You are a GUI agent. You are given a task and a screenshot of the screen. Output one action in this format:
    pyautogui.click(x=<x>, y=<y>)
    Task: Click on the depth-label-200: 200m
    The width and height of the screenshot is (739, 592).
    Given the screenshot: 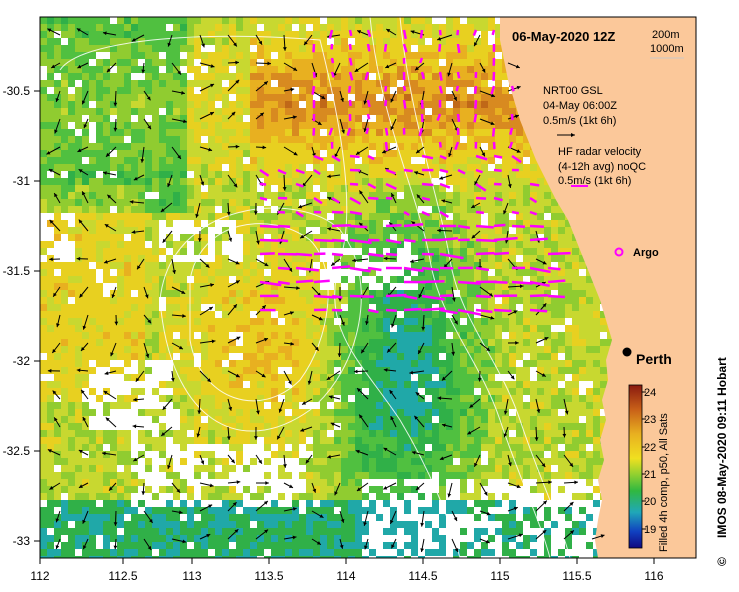 What is the action you would take?
    pyautogui.click(x=666, y=35)
    